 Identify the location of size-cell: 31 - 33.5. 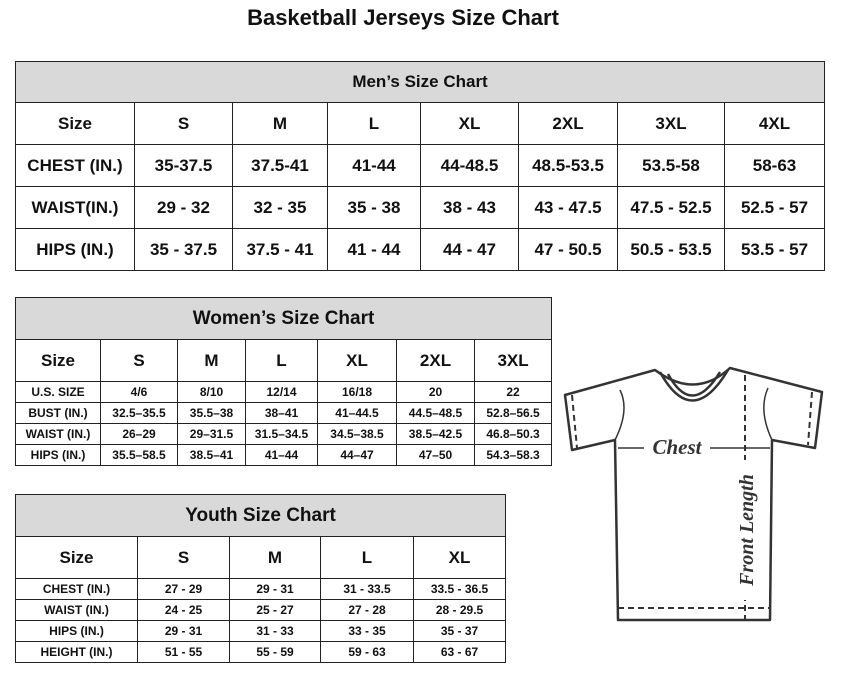
(367, 589).